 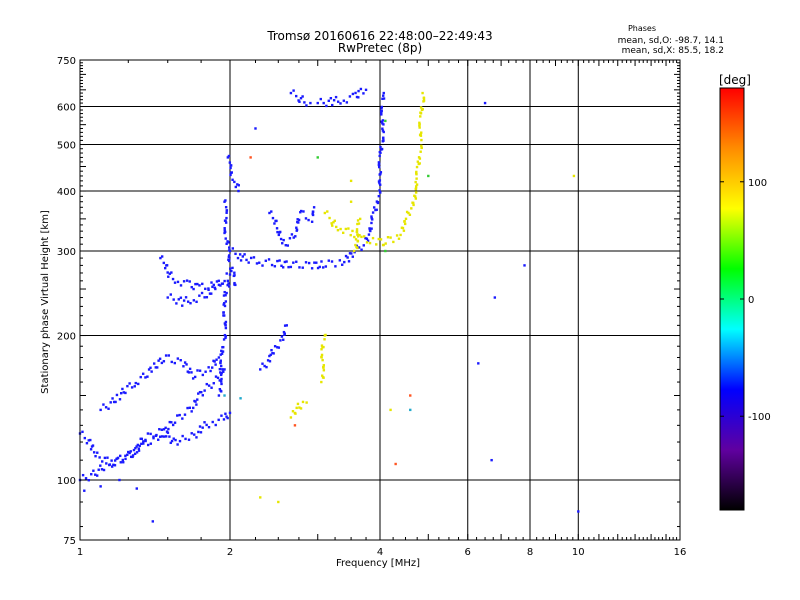 What do you see at coordinates (66, 301) in the screenshot?
I see `y-tick-labels: 75 100 200 300 400 500 600 750` at bounding box center [66, 301].